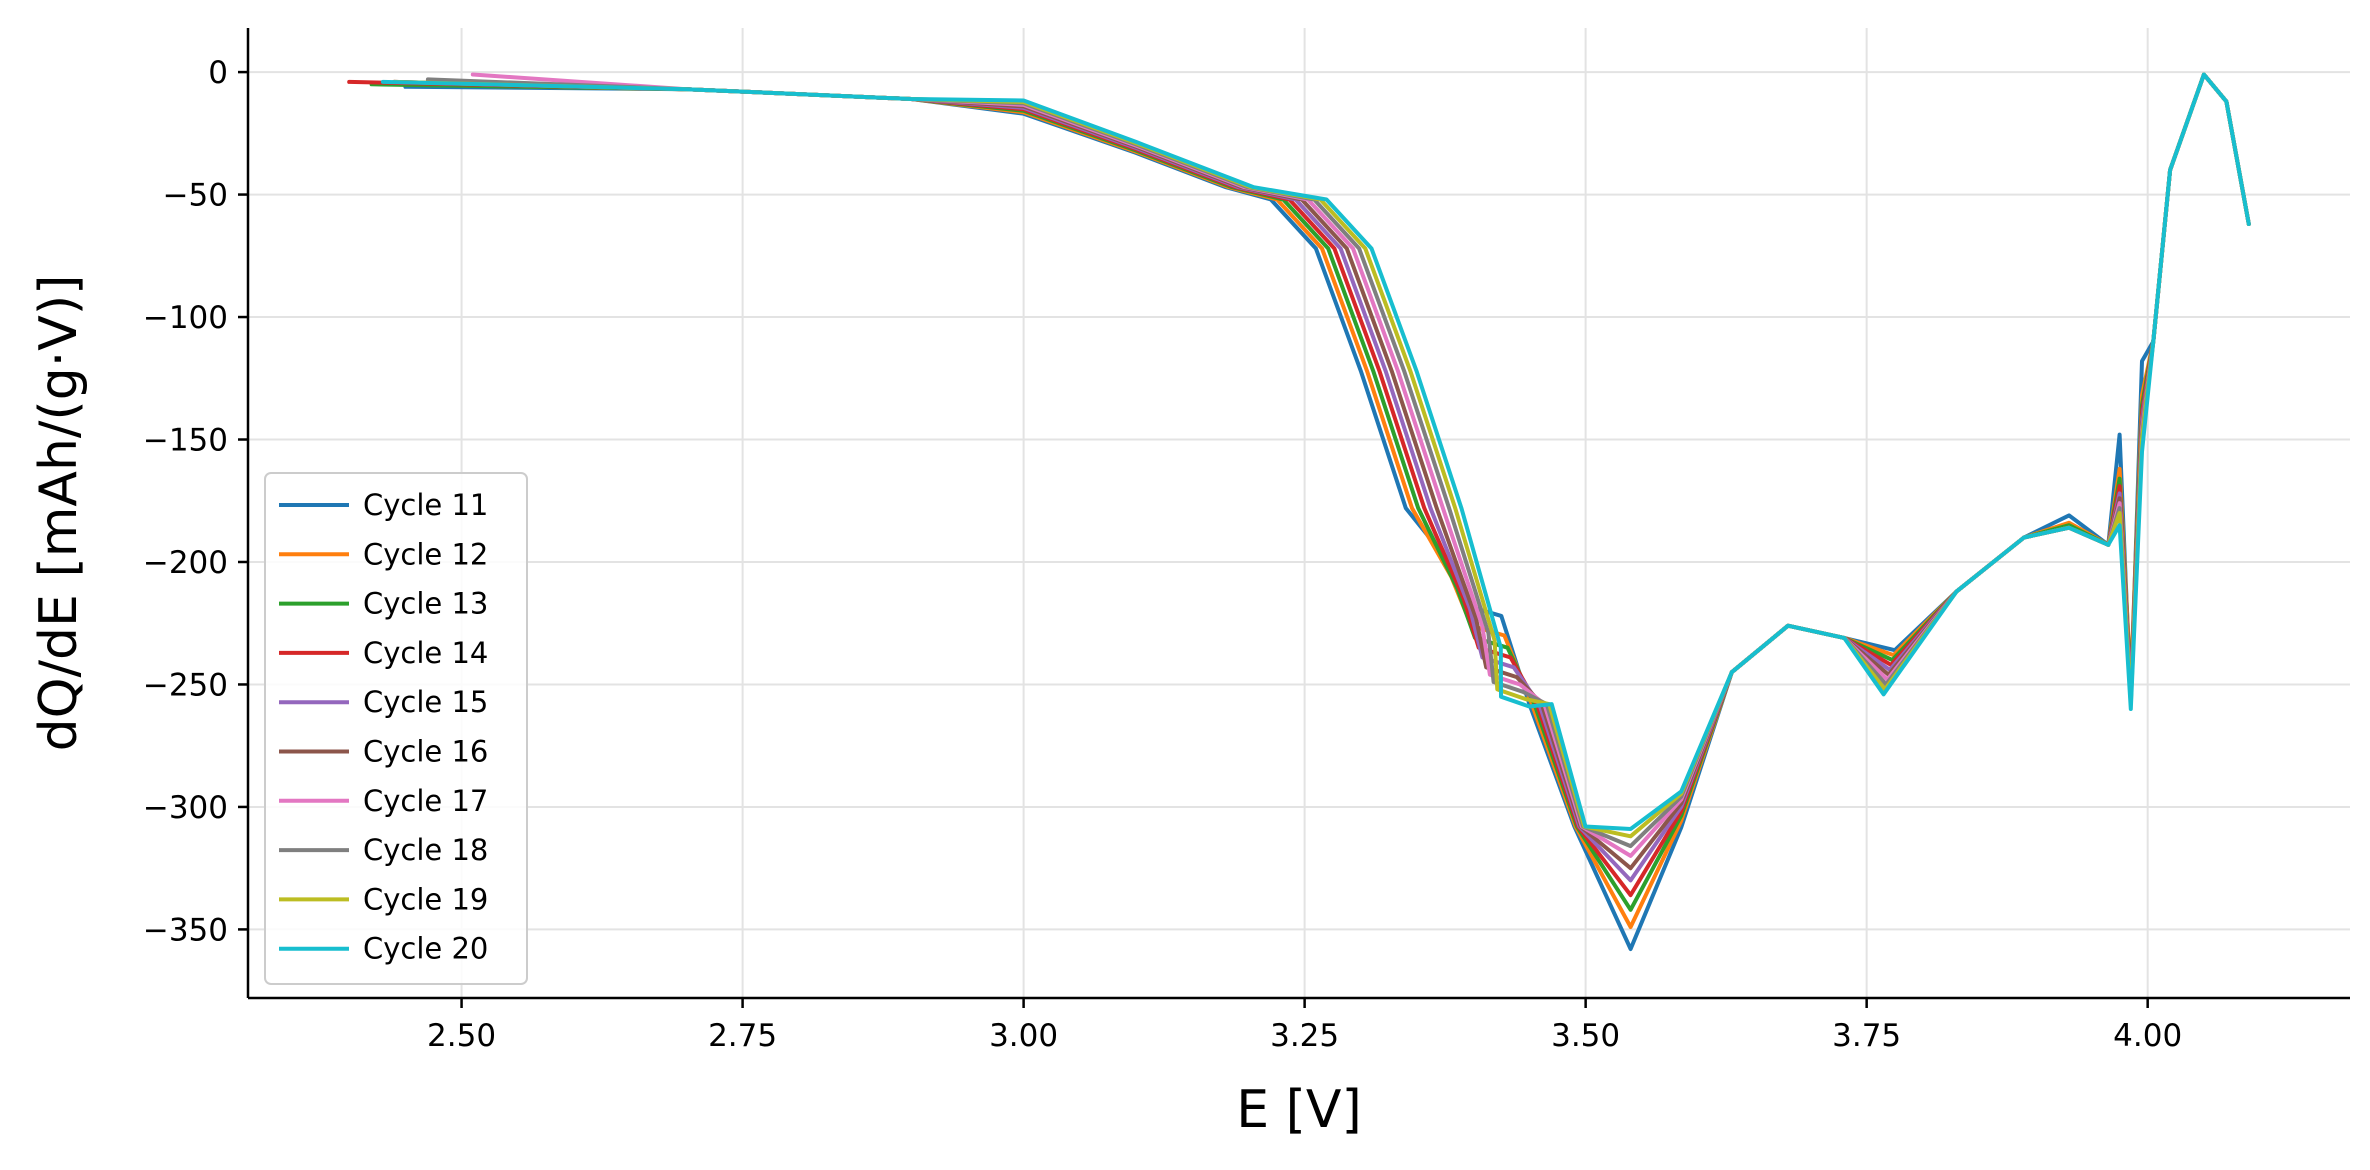 The image size is (2370, 1170). What do you see at coordinates (425, 653) in the screenshot?
I see `legend-label-cycle-14: Cycle 14` at bounding box center [425, 653].